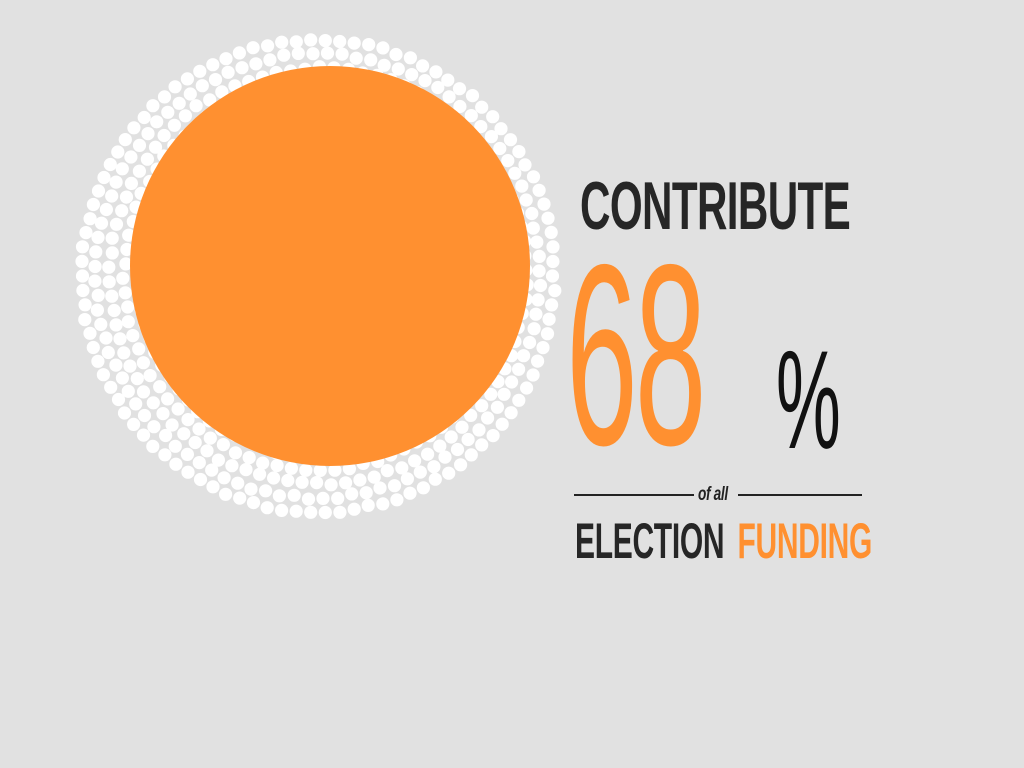 Image resolution: width=1024 pixels, height=768 pixels. Describe the element at coordinates (805, 541) in the screenshot. I see `word-funding: FUNDING` at that location.